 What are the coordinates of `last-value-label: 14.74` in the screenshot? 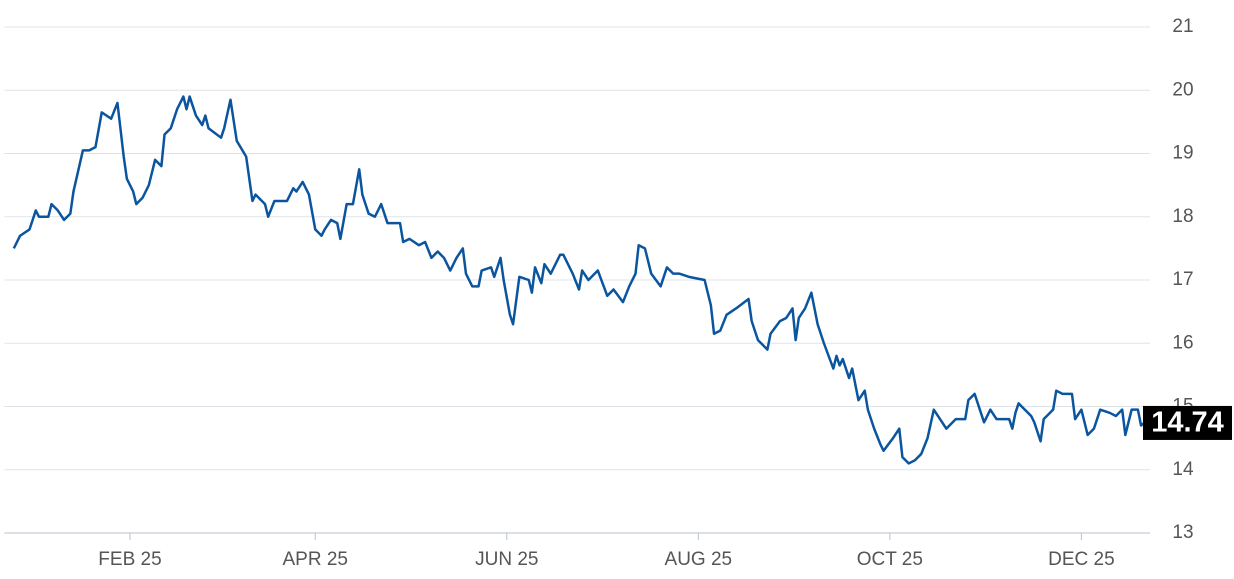 It's located at (1187, 423).